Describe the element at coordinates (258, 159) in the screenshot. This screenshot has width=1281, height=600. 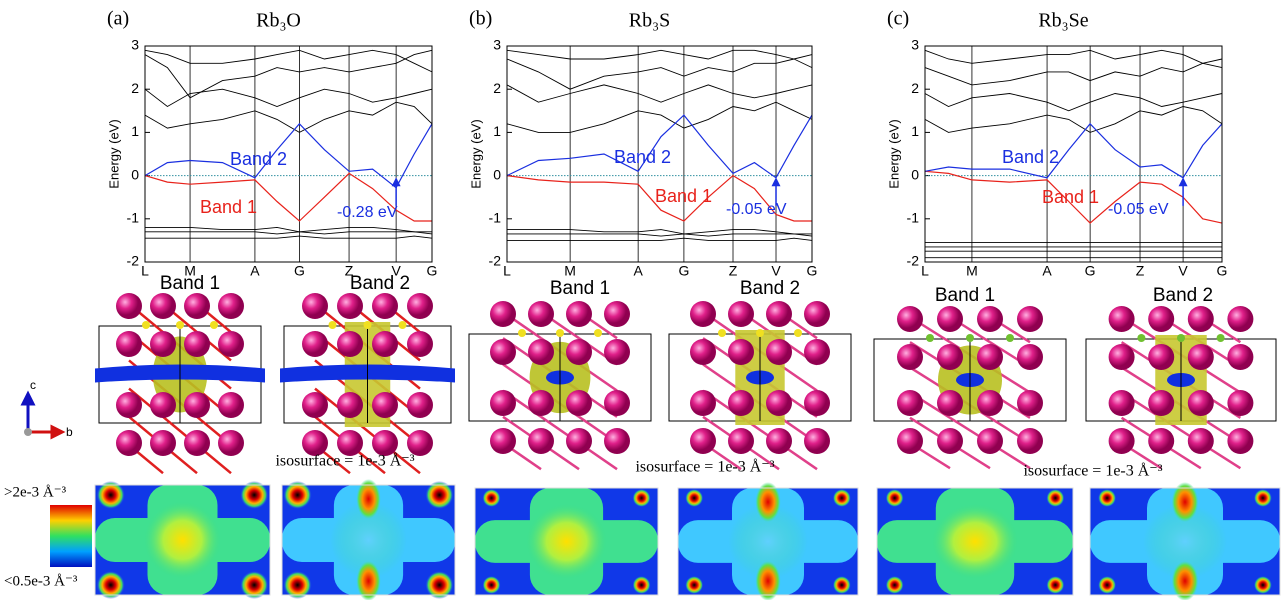
I see `band-2-label: Band 2` at that location.